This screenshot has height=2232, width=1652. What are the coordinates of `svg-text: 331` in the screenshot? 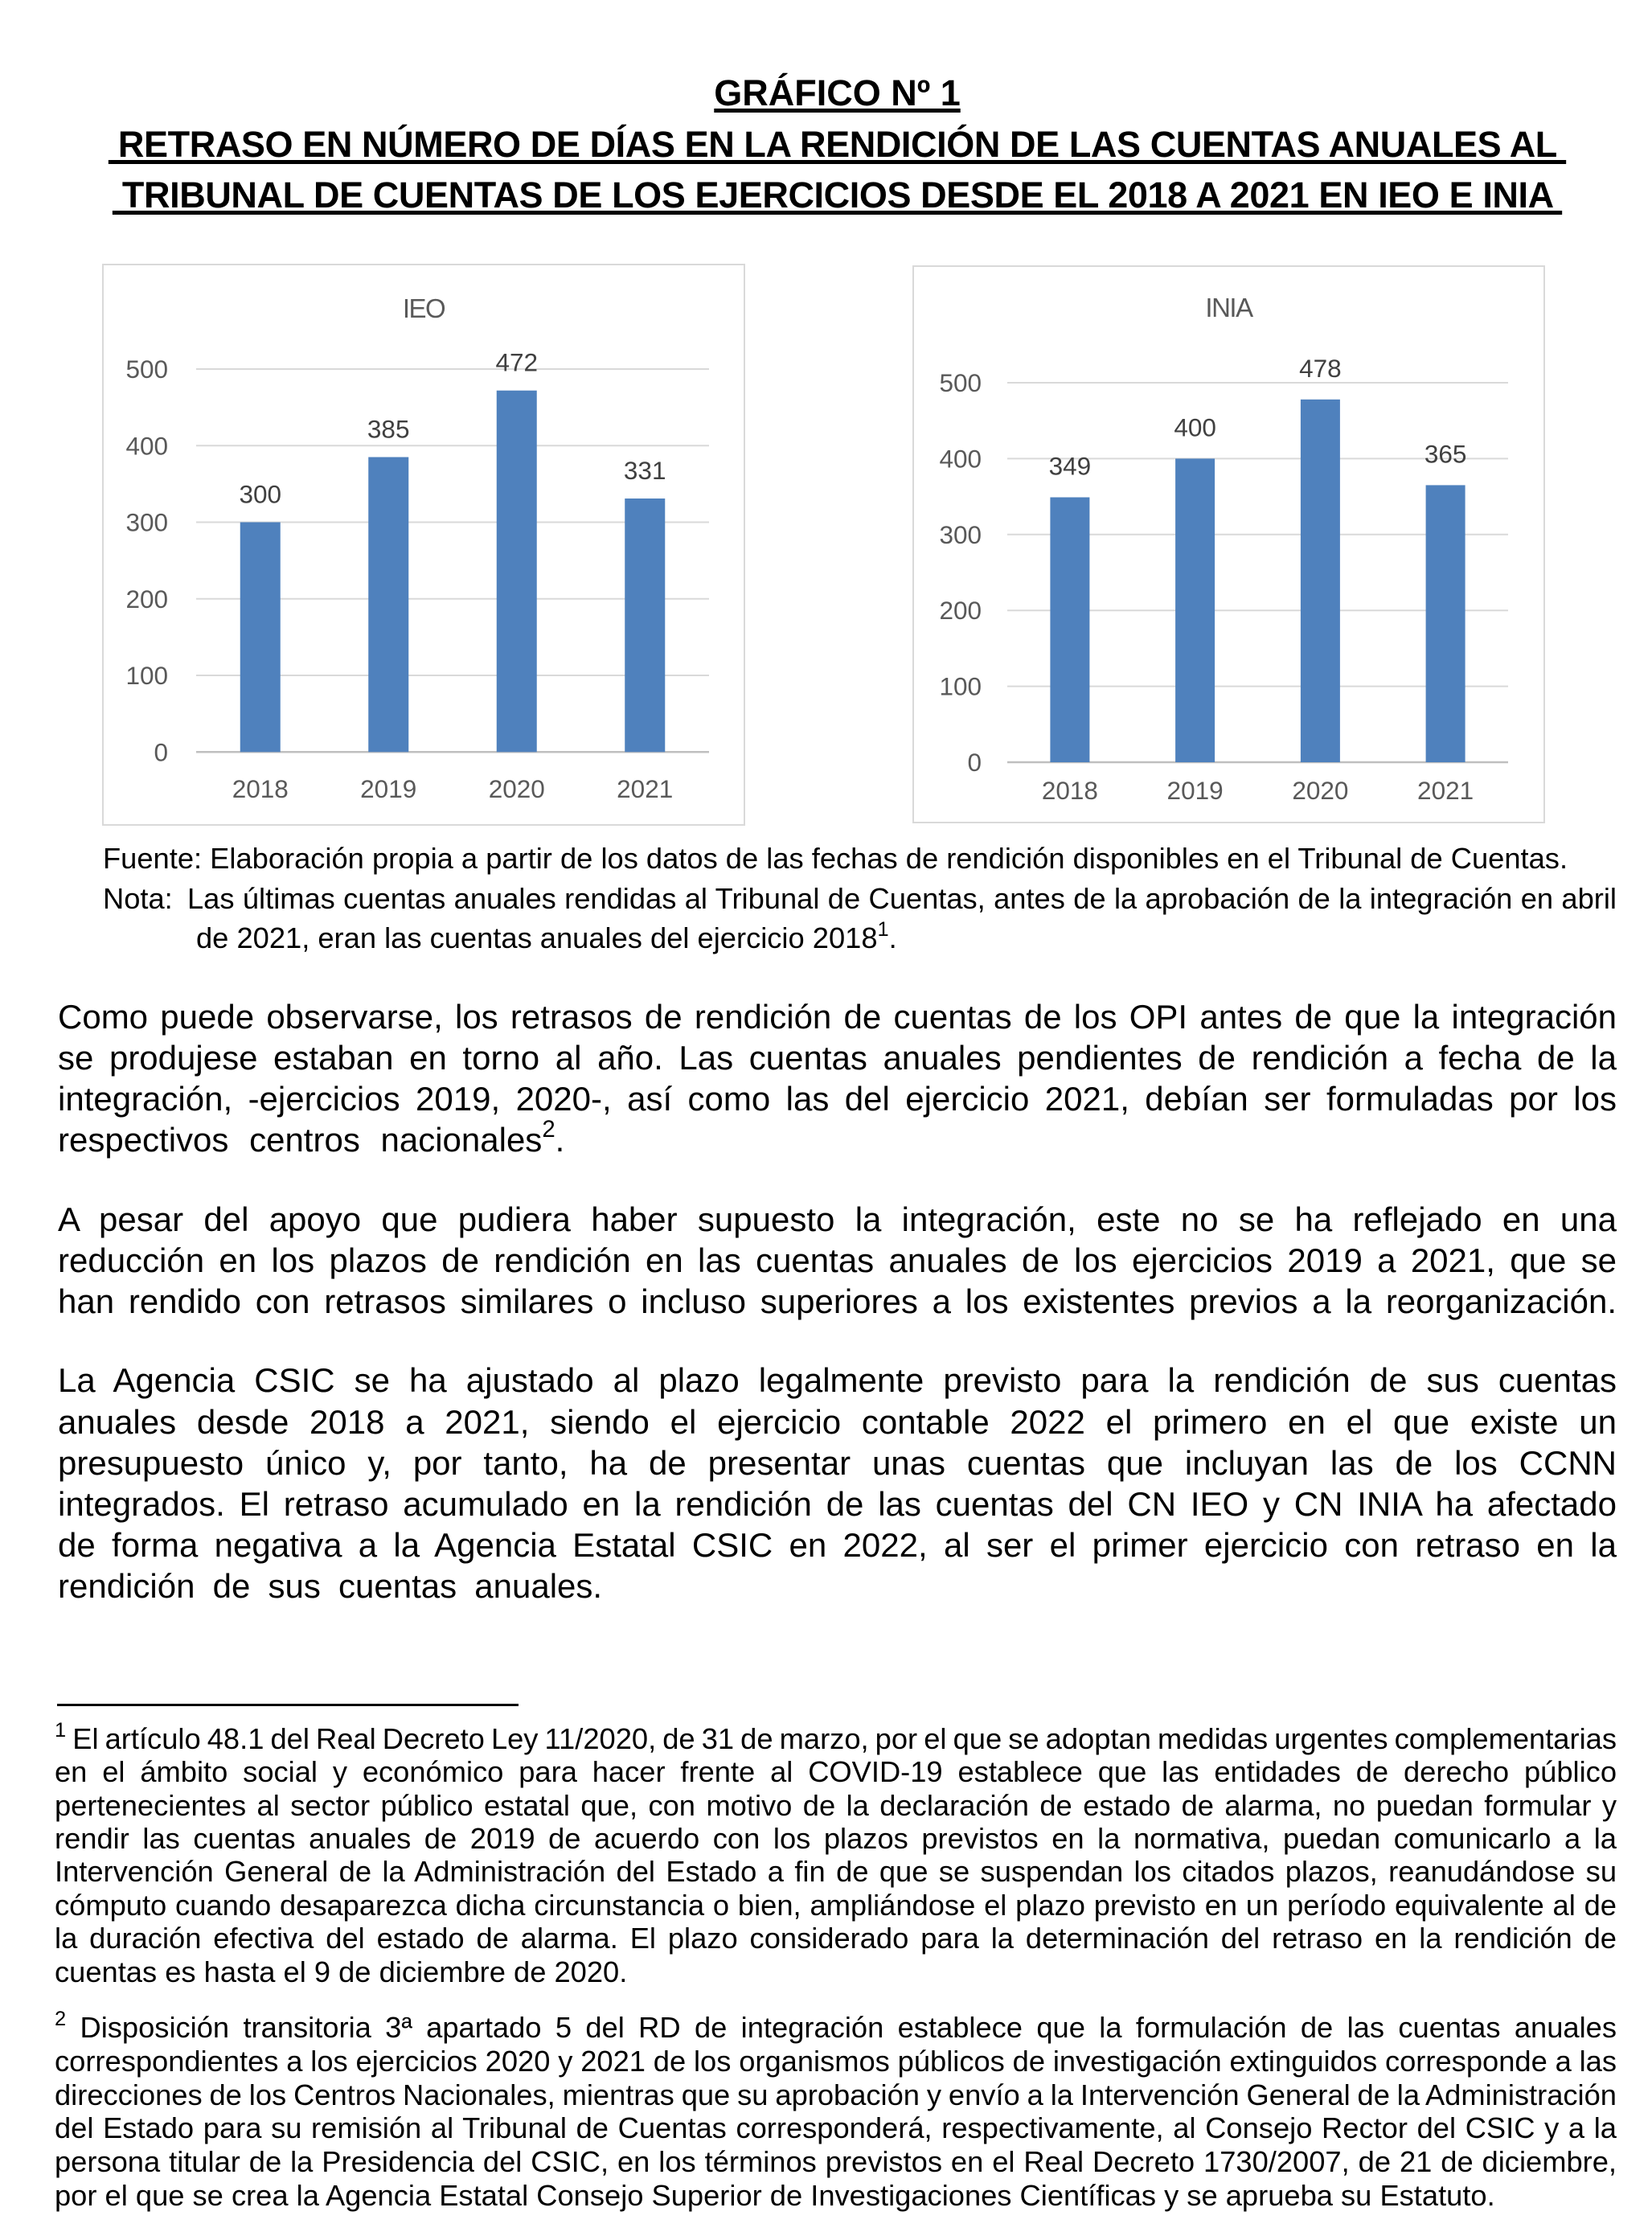 It's located at (645, 470).